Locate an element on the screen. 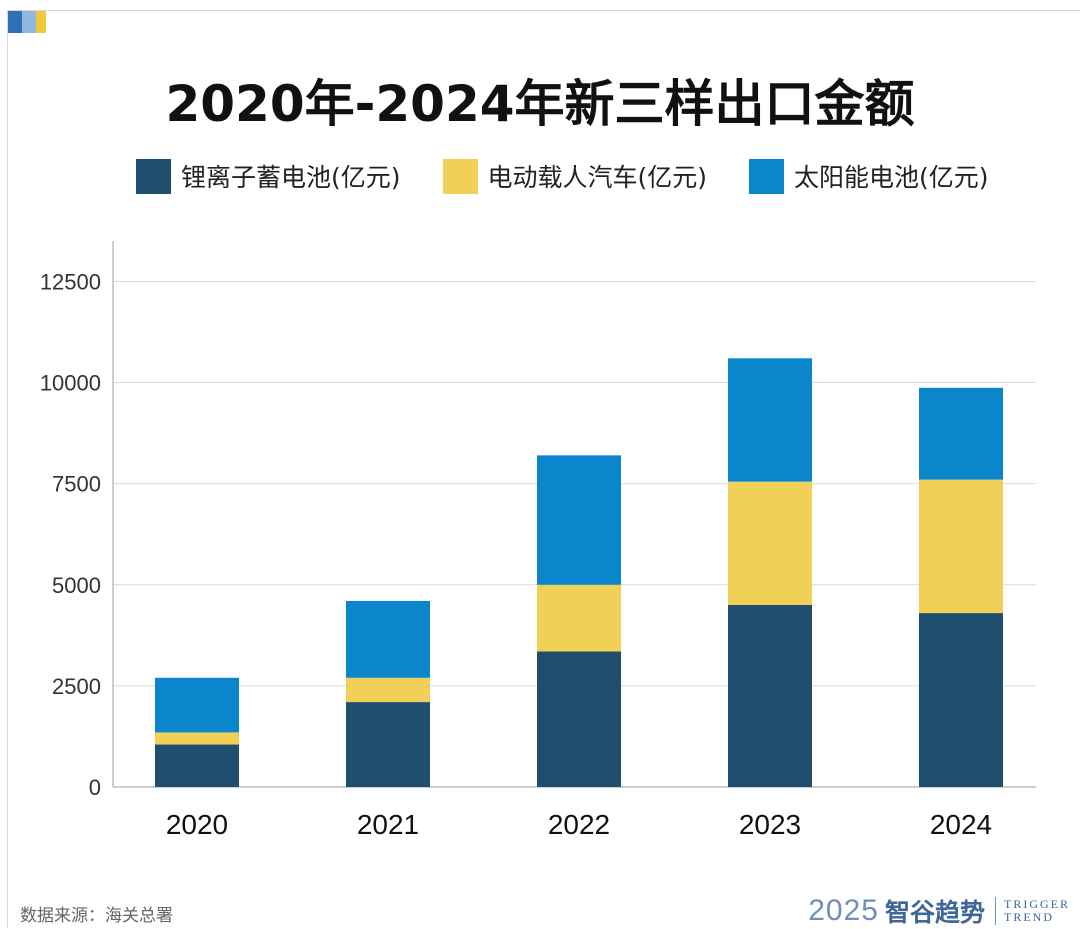 This screenshot has height=929, width=1080. brand-name: 智谷趋势 is located at coordinates (934, 912).